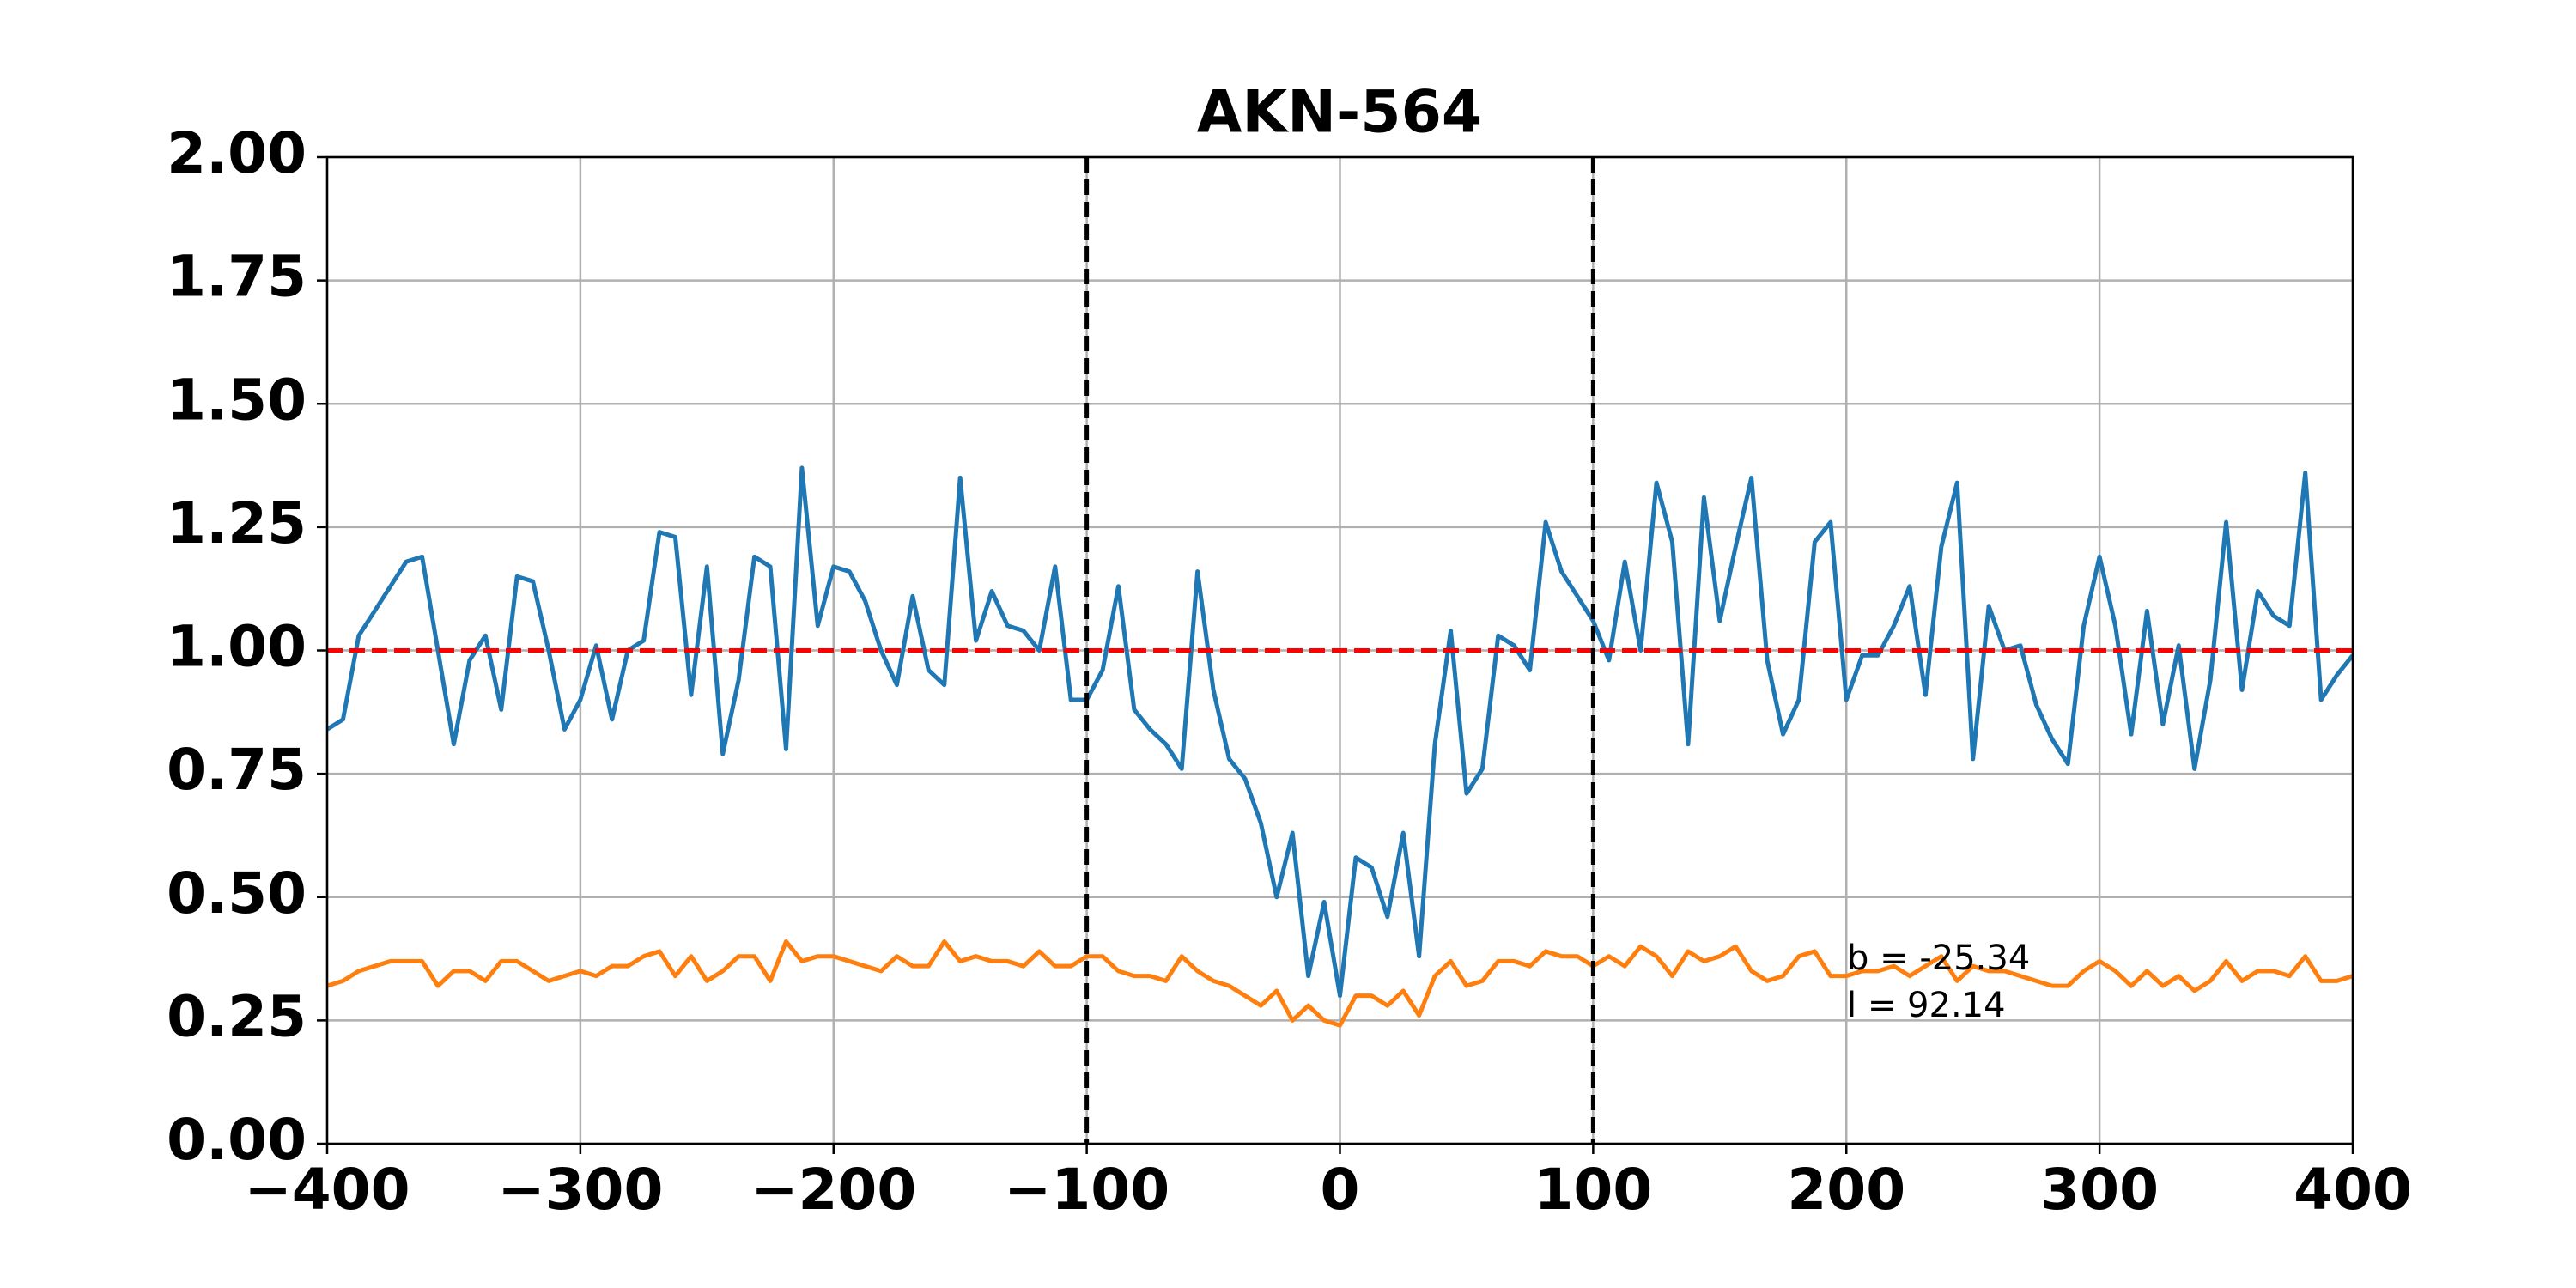 The height and width of the screenshot is (1288, 2576). Describe the element at coordinates (237, 153) in the screenshot. I see `y-tick-label: 2.00` at that location.